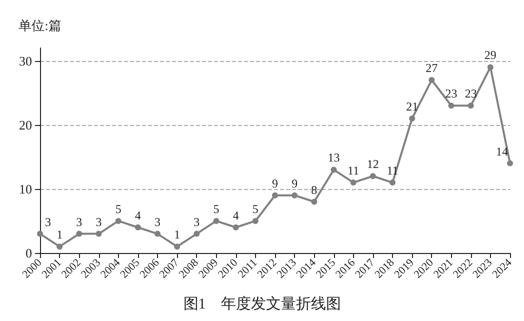  I want to click on data-label: 29, so click(490, 55).